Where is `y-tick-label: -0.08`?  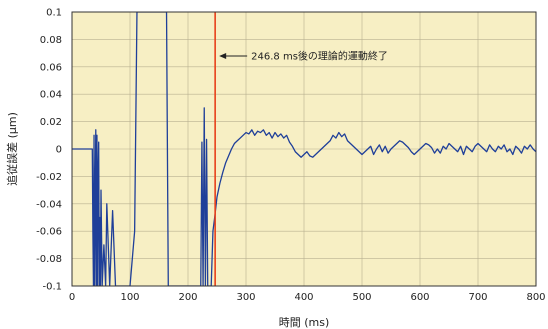
y-tick-label: -0.08 is located at coordinates (49, 259).